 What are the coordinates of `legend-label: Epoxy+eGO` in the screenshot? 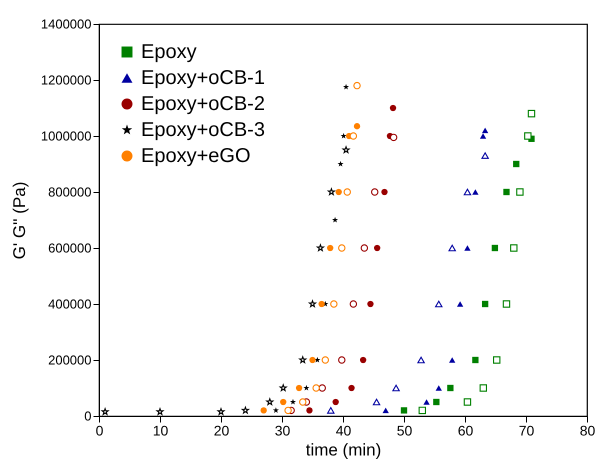 It's located at (196, 156).